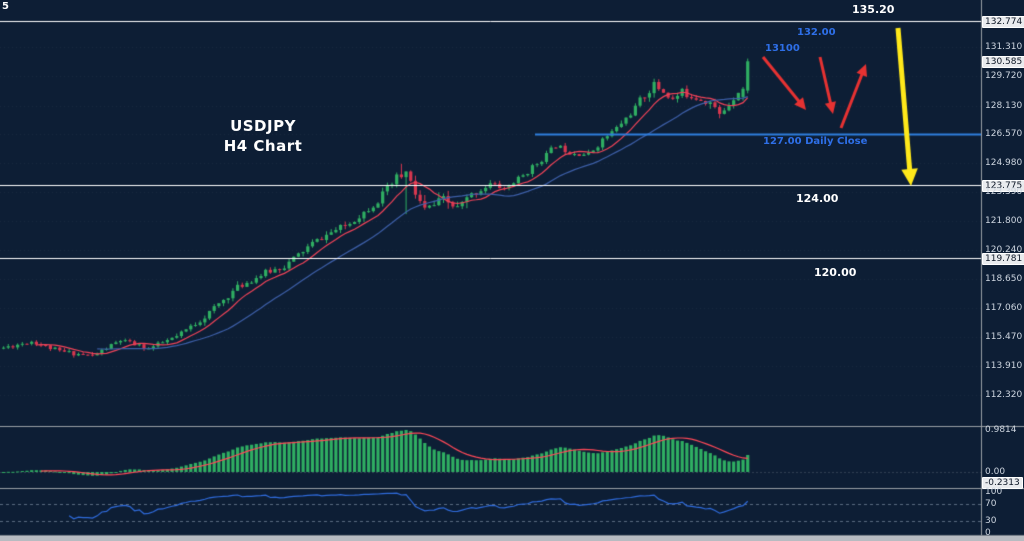  I want to click on price-axis-label: 112.320, so click(1004, 394).